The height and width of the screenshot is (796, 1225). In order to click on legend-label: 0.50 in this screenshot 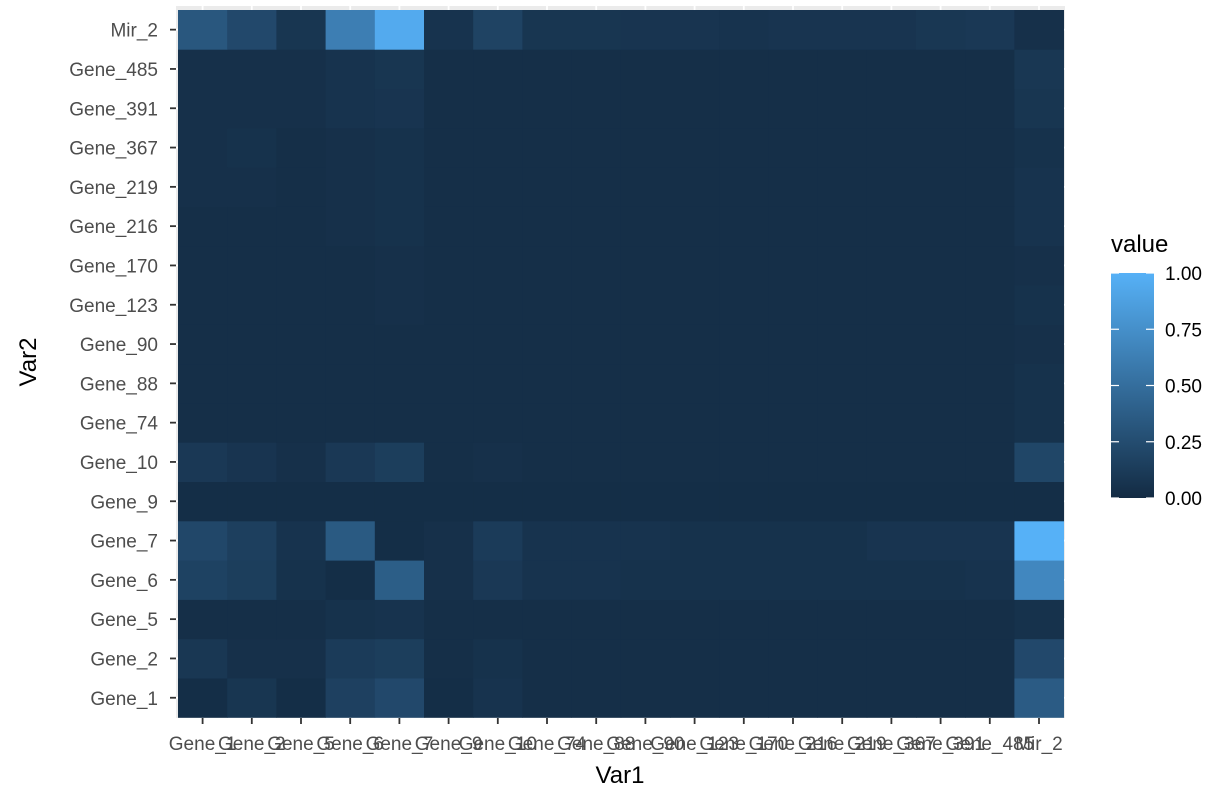, I will do `click(1183, 387)`.